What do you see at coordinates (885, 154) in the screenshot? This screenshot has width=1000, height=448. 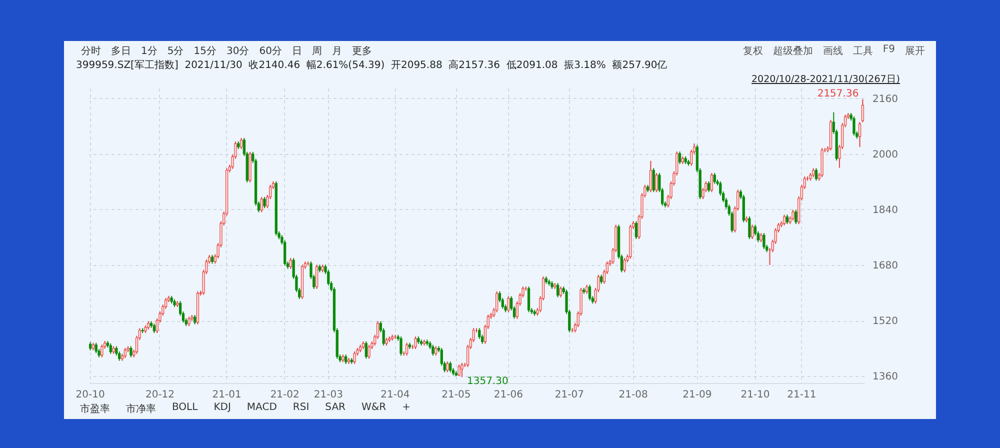 I see `y-tick-label: 2000` at bounding box center [885, 154].